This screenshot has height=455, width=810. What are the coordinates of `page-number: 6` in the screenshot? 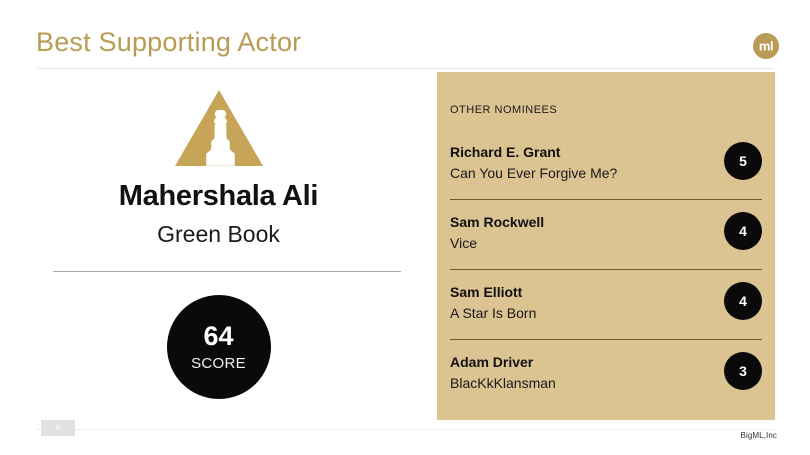 It's located at (58, 427).